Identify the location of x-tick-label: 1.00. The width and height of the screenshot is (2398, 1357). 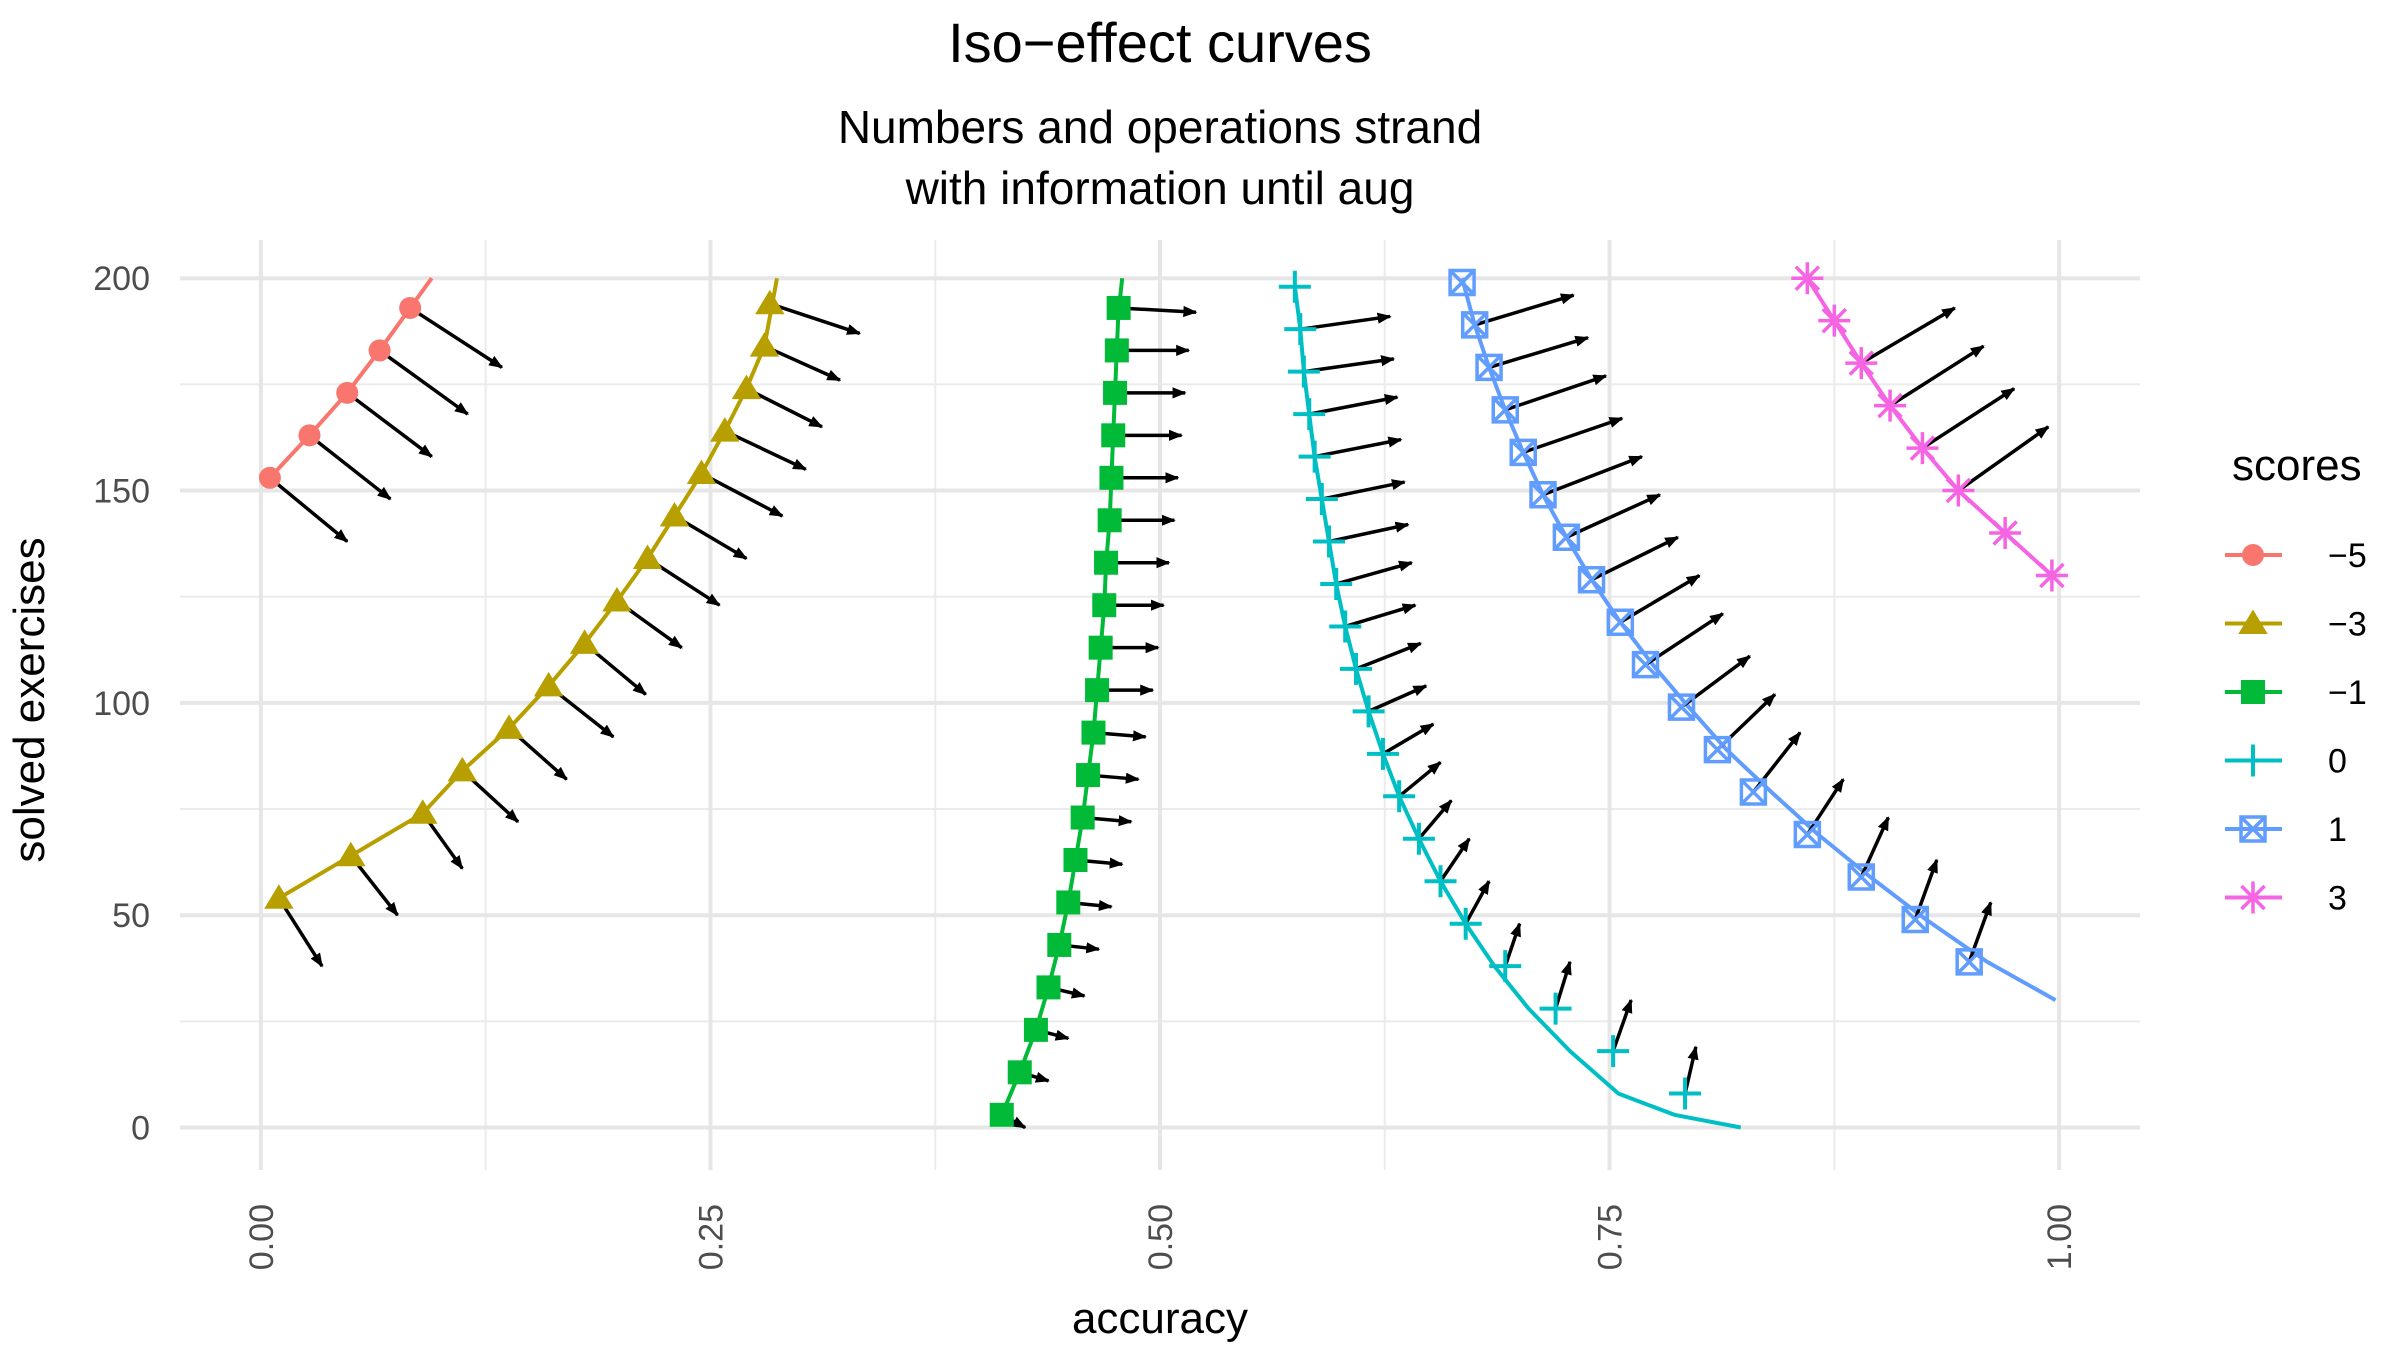
(2060, 1237).